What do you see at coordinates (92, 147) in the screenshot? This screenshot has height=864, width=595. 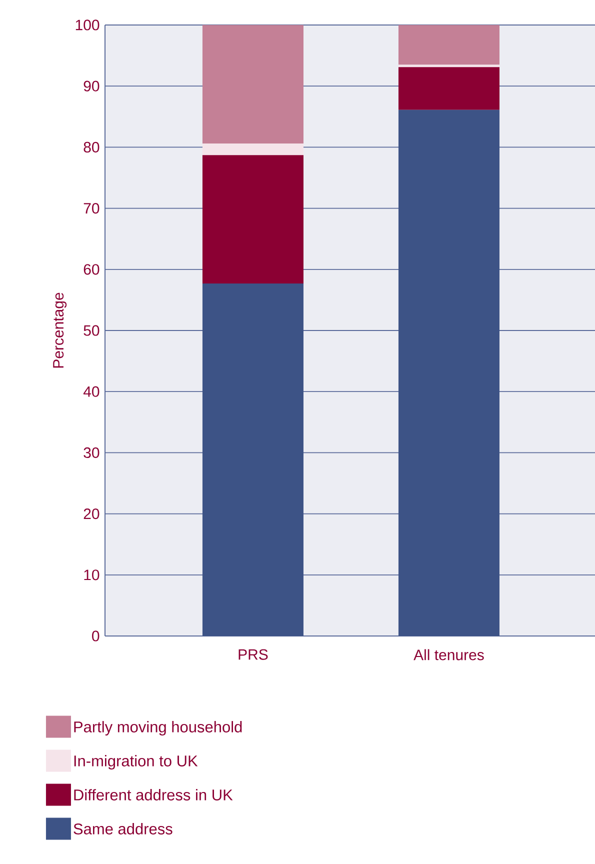 I see `y-tick-label: 80` at bounding box center [92, 147].